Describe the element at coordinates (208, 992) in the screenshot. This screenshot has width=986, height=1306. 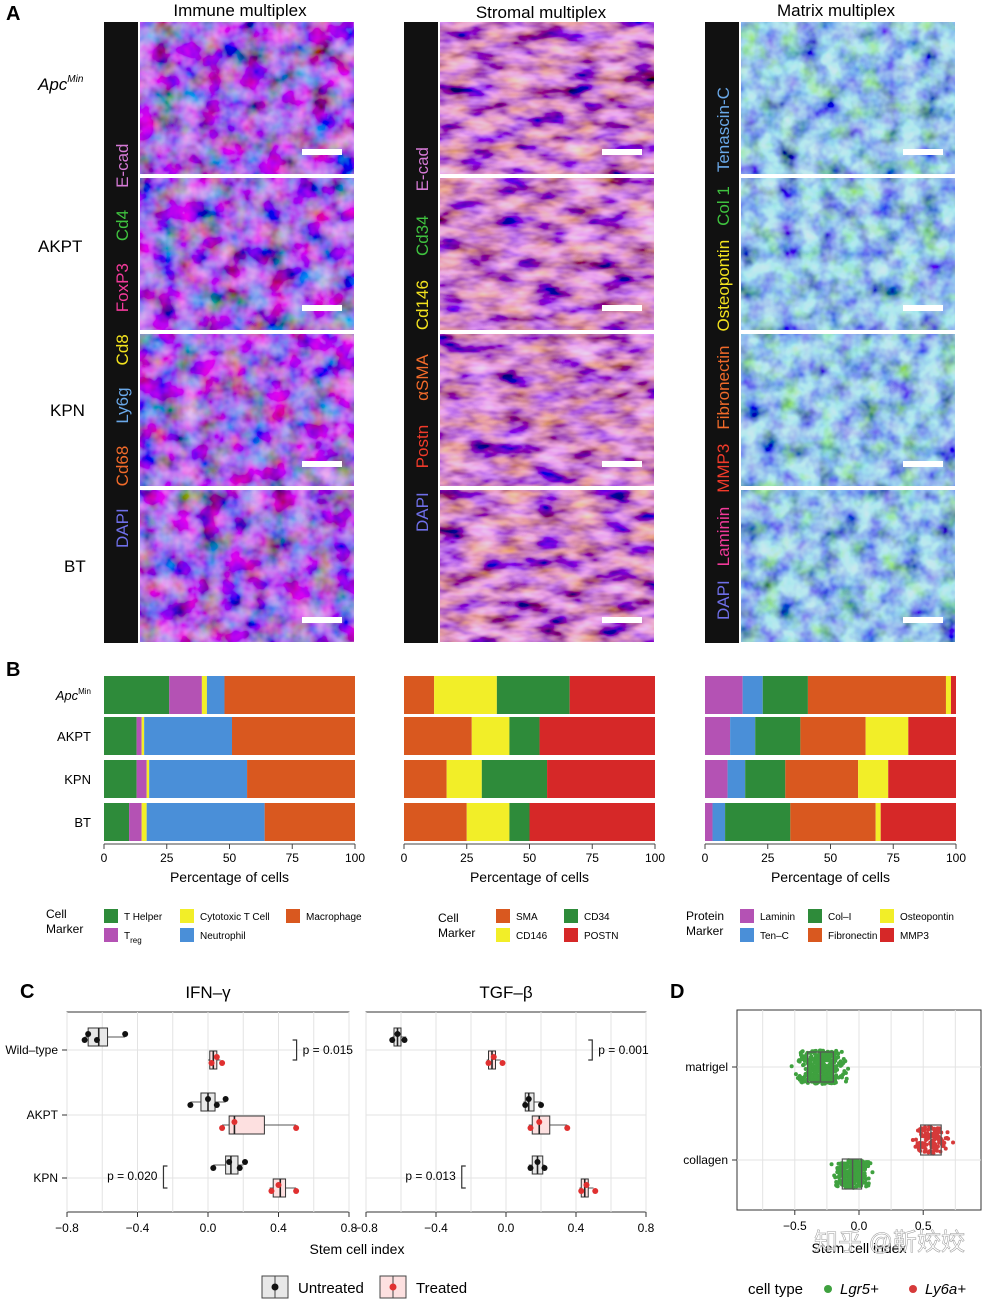
I see `chart-title: IFN–γ` at that location.